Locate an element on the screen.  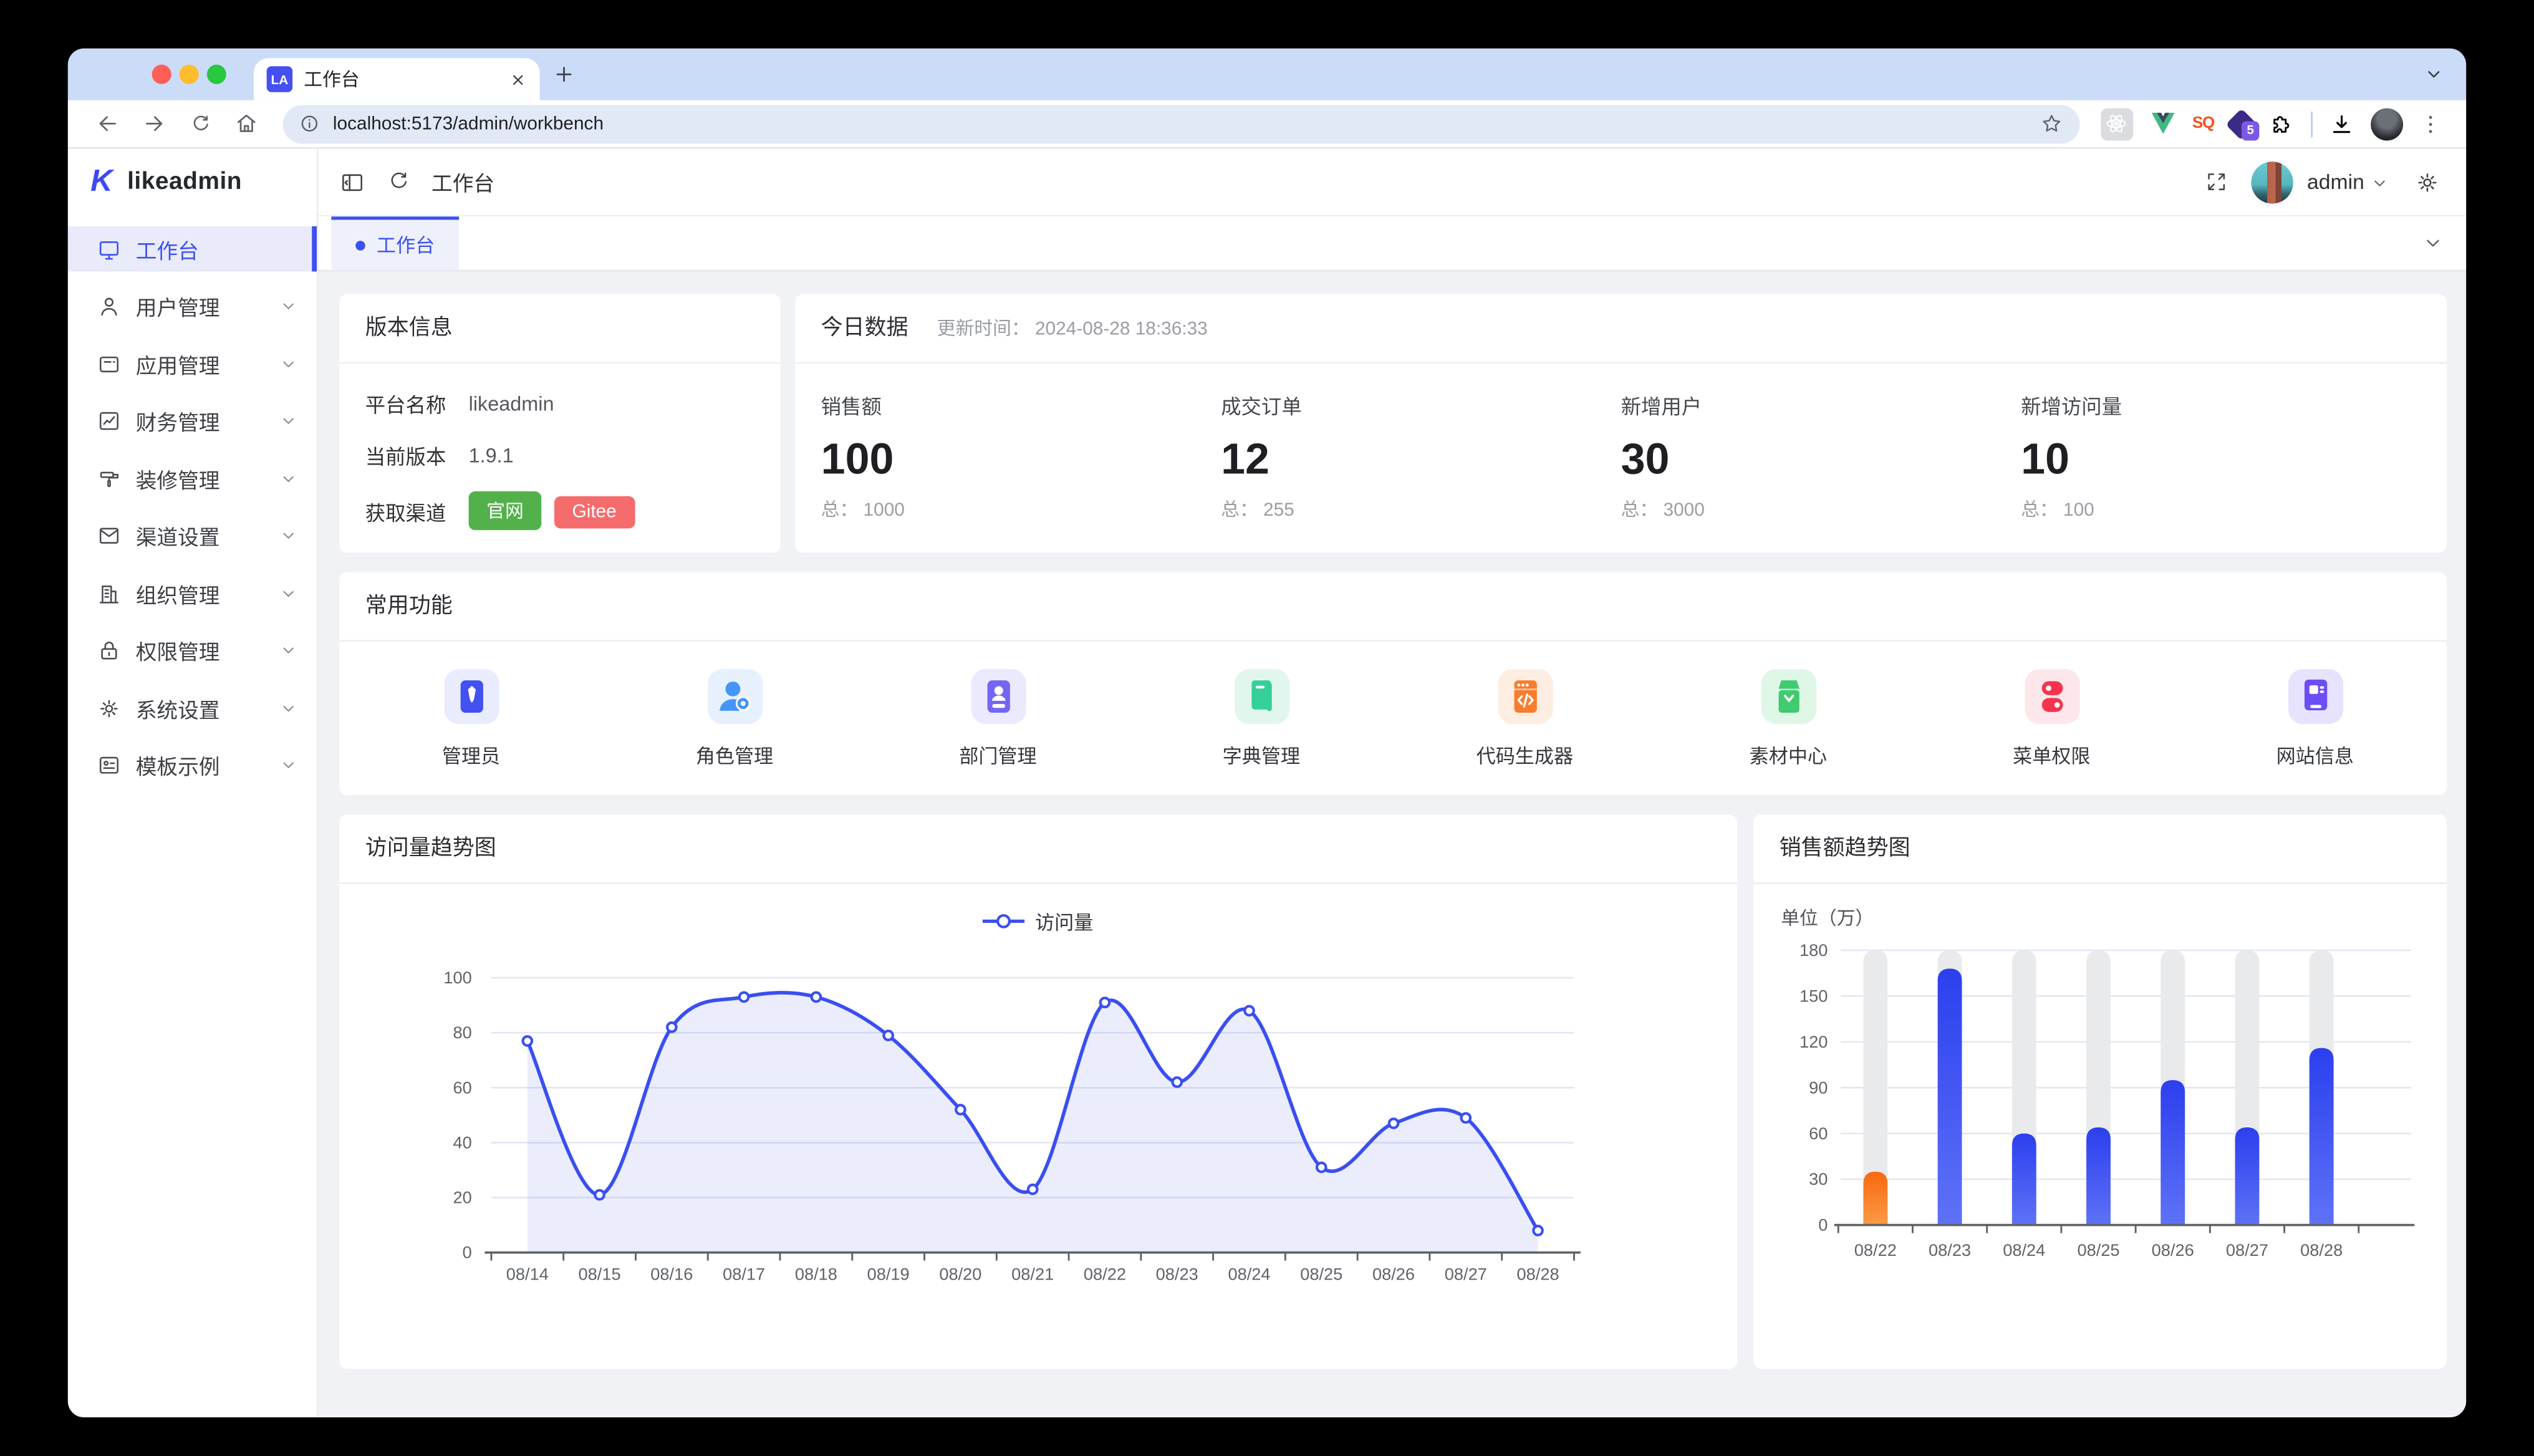
profile-avatar is located at coordinates (2387, 124).